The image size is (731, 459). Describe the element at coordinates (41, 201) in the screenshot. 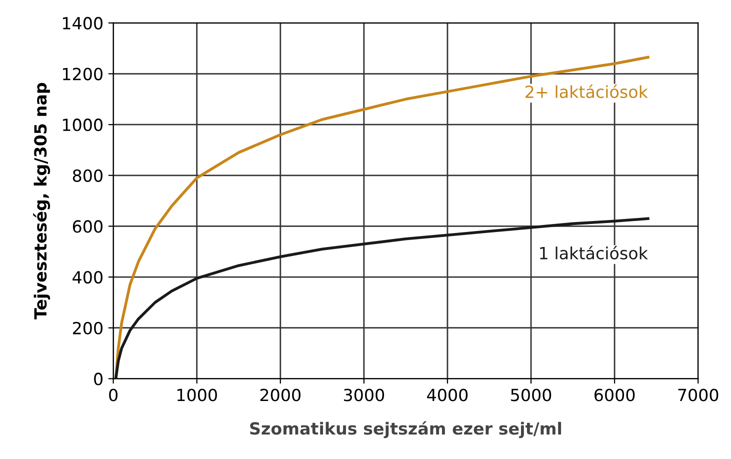

I see `y-axis-title: Tejveszteség, kg/305 nap` at that location.